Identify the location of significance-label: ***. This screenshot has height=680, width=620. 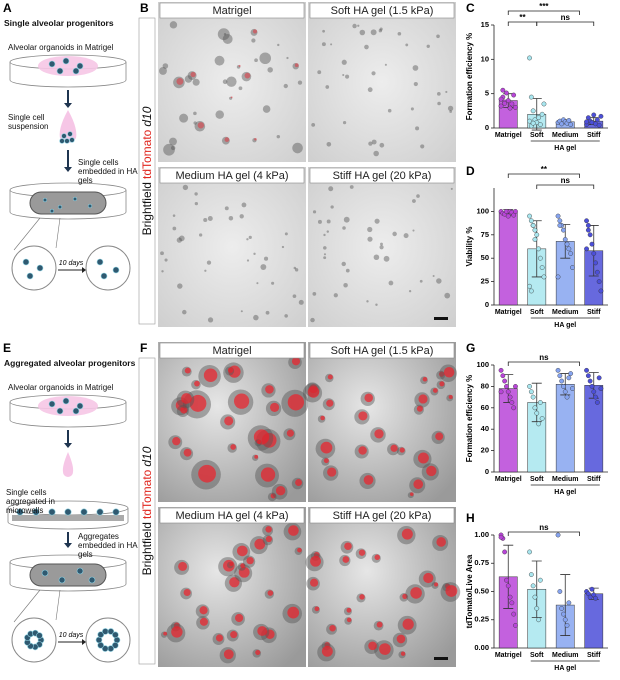
(544, 6).